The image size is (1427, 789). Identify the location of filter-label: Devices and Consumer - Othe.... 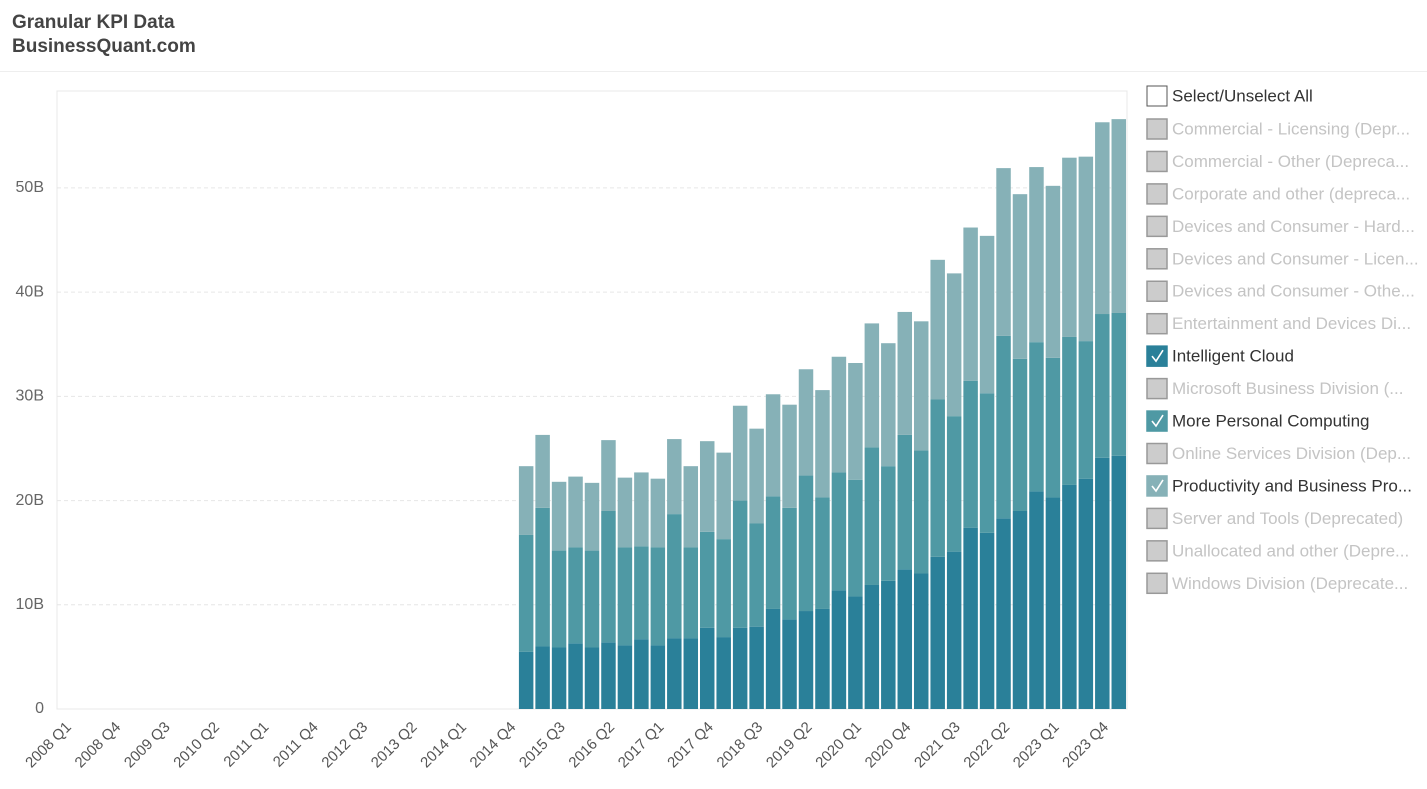
(1293, 291).